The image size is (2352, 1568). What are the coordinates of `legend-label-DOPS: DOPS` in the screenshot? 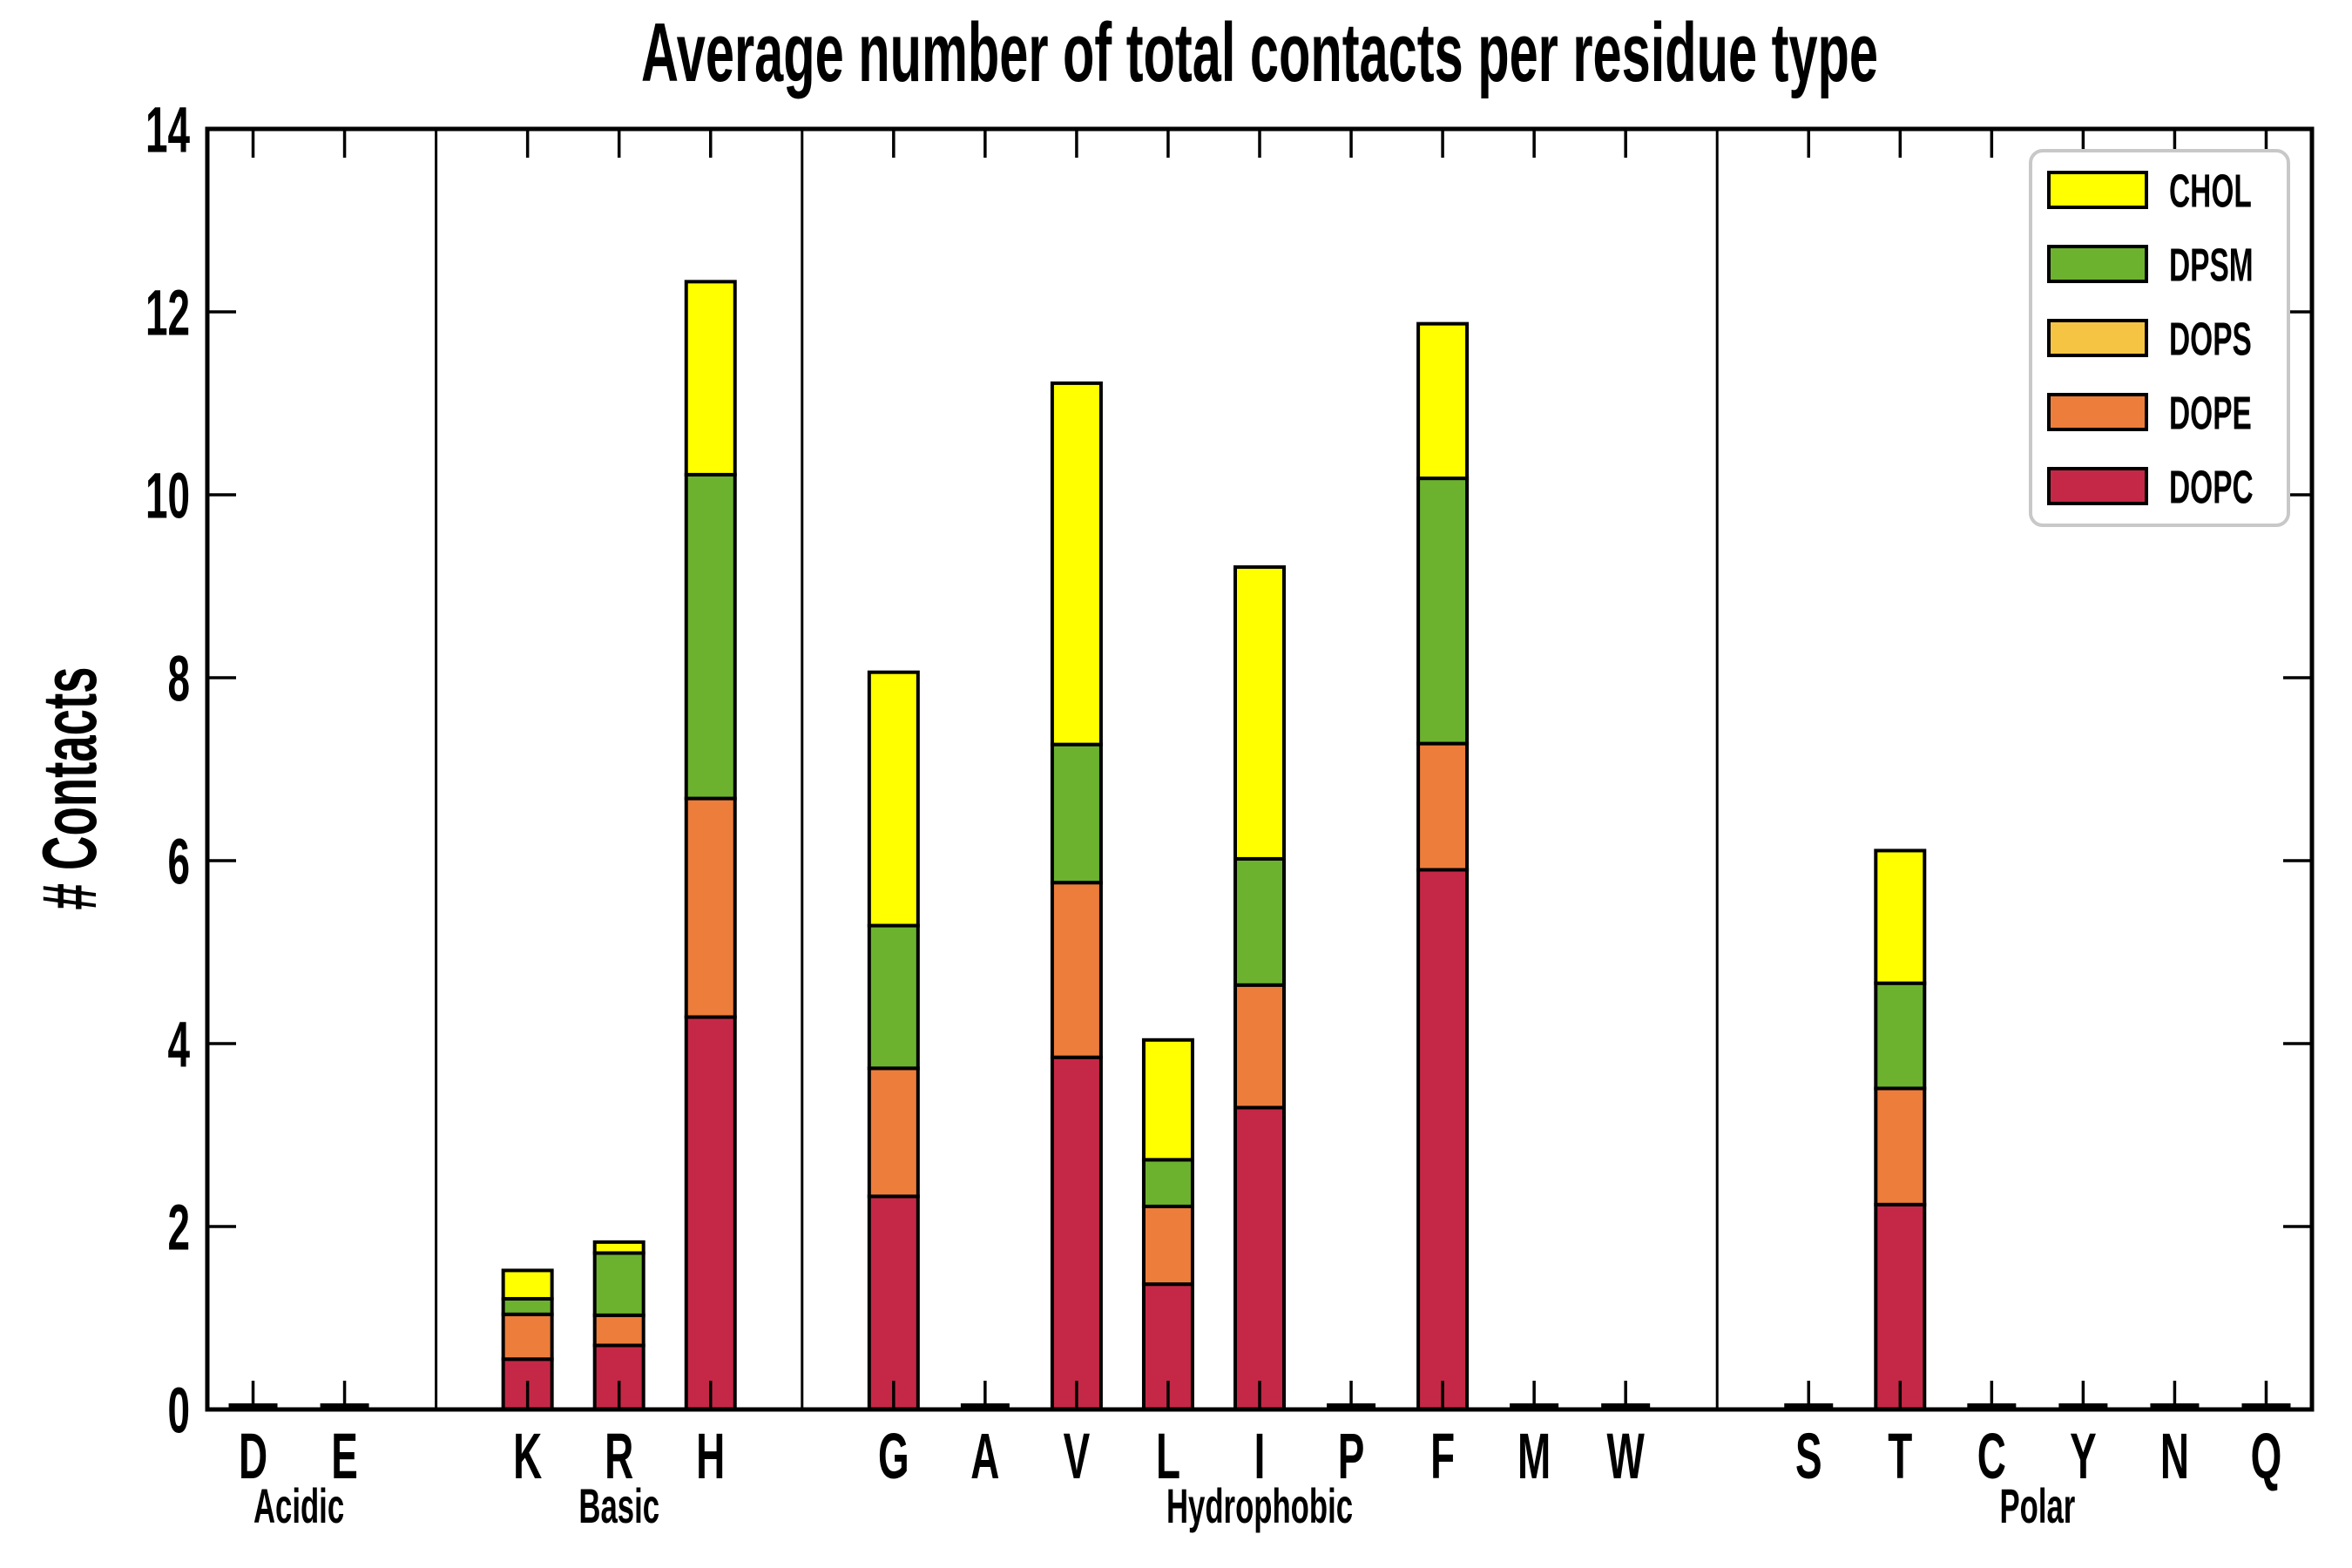 It's located at (2210, 338).